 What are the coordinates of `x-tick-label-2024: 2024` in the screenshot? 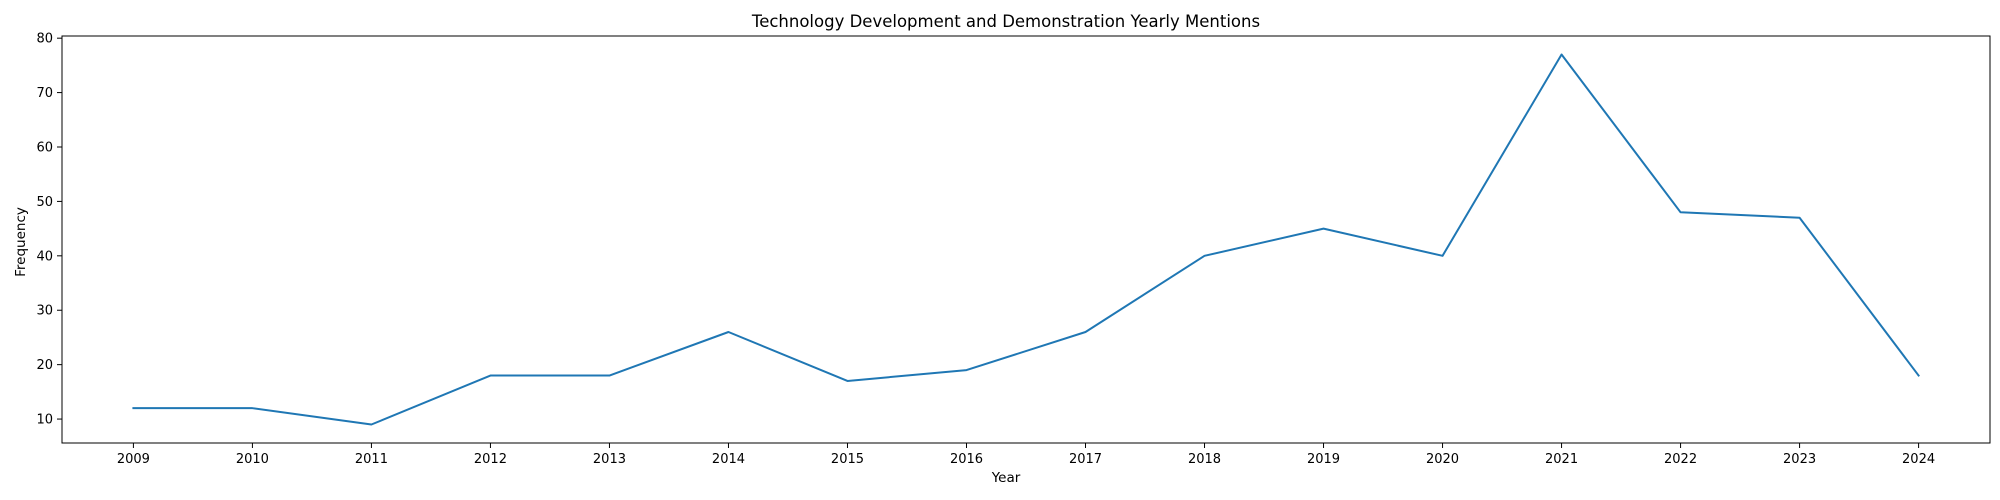 It's located at (1918, 459).